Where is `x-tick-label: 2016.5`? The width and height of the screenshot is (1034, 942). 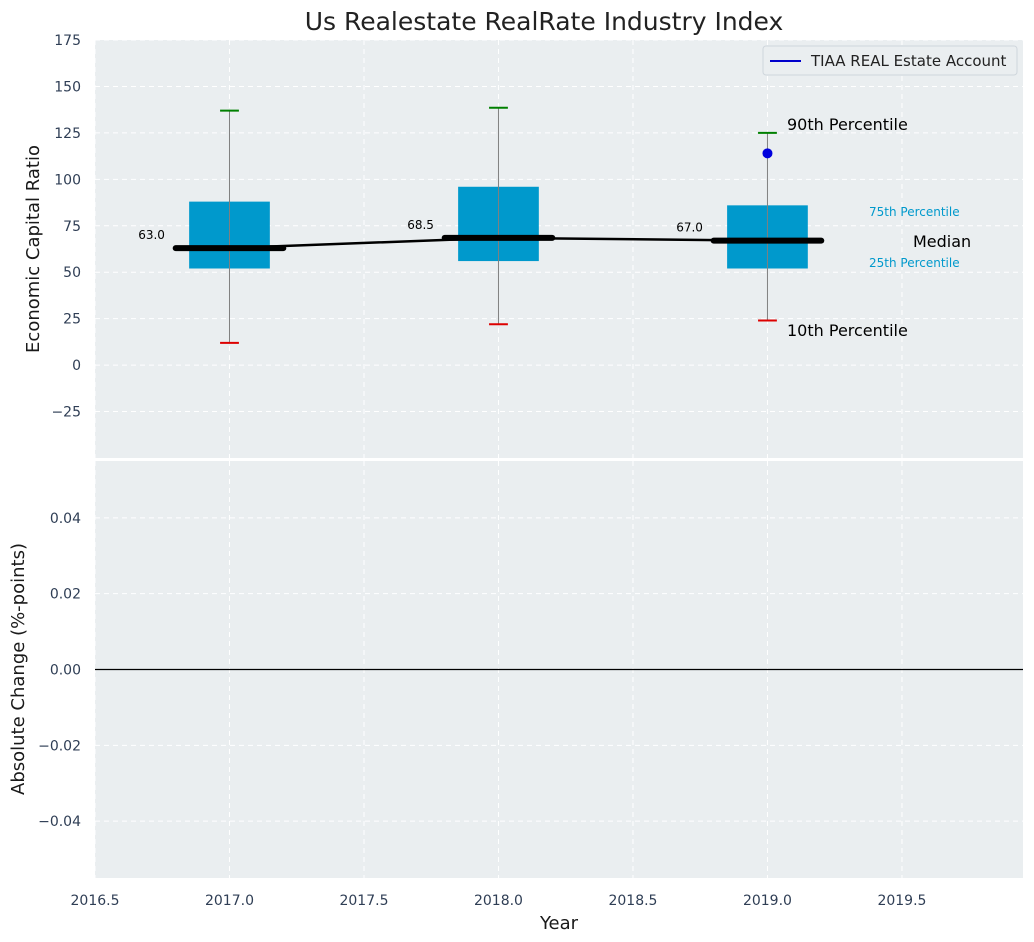
x-tick-label: 2016.5 is located at coordinates (95, 901).